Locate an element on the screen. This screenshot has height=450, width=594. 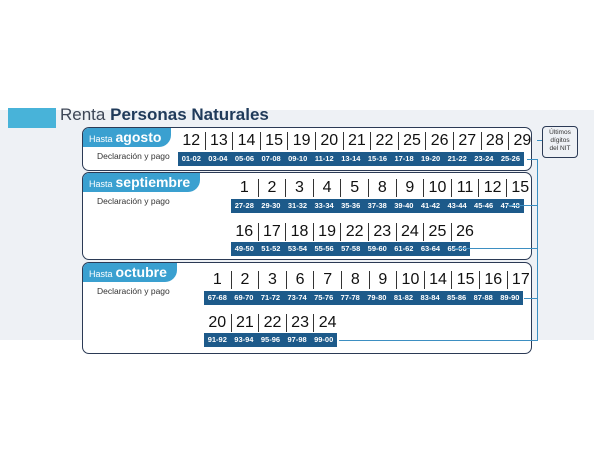
nit-digits: 79-80 is located at coordinates (377, 297).